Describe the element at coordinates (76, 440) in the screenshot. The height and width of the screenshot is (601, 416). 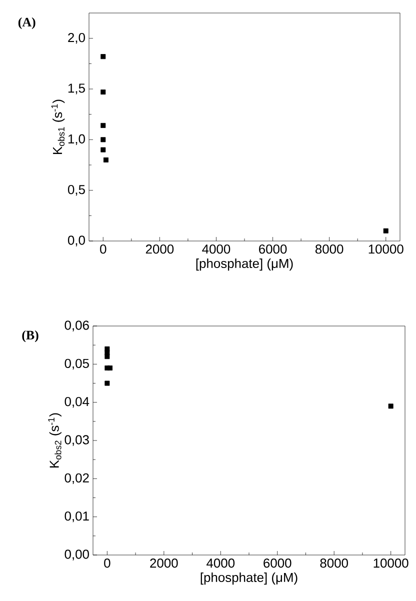
I see `y-tick-label: 0,03` at that location.